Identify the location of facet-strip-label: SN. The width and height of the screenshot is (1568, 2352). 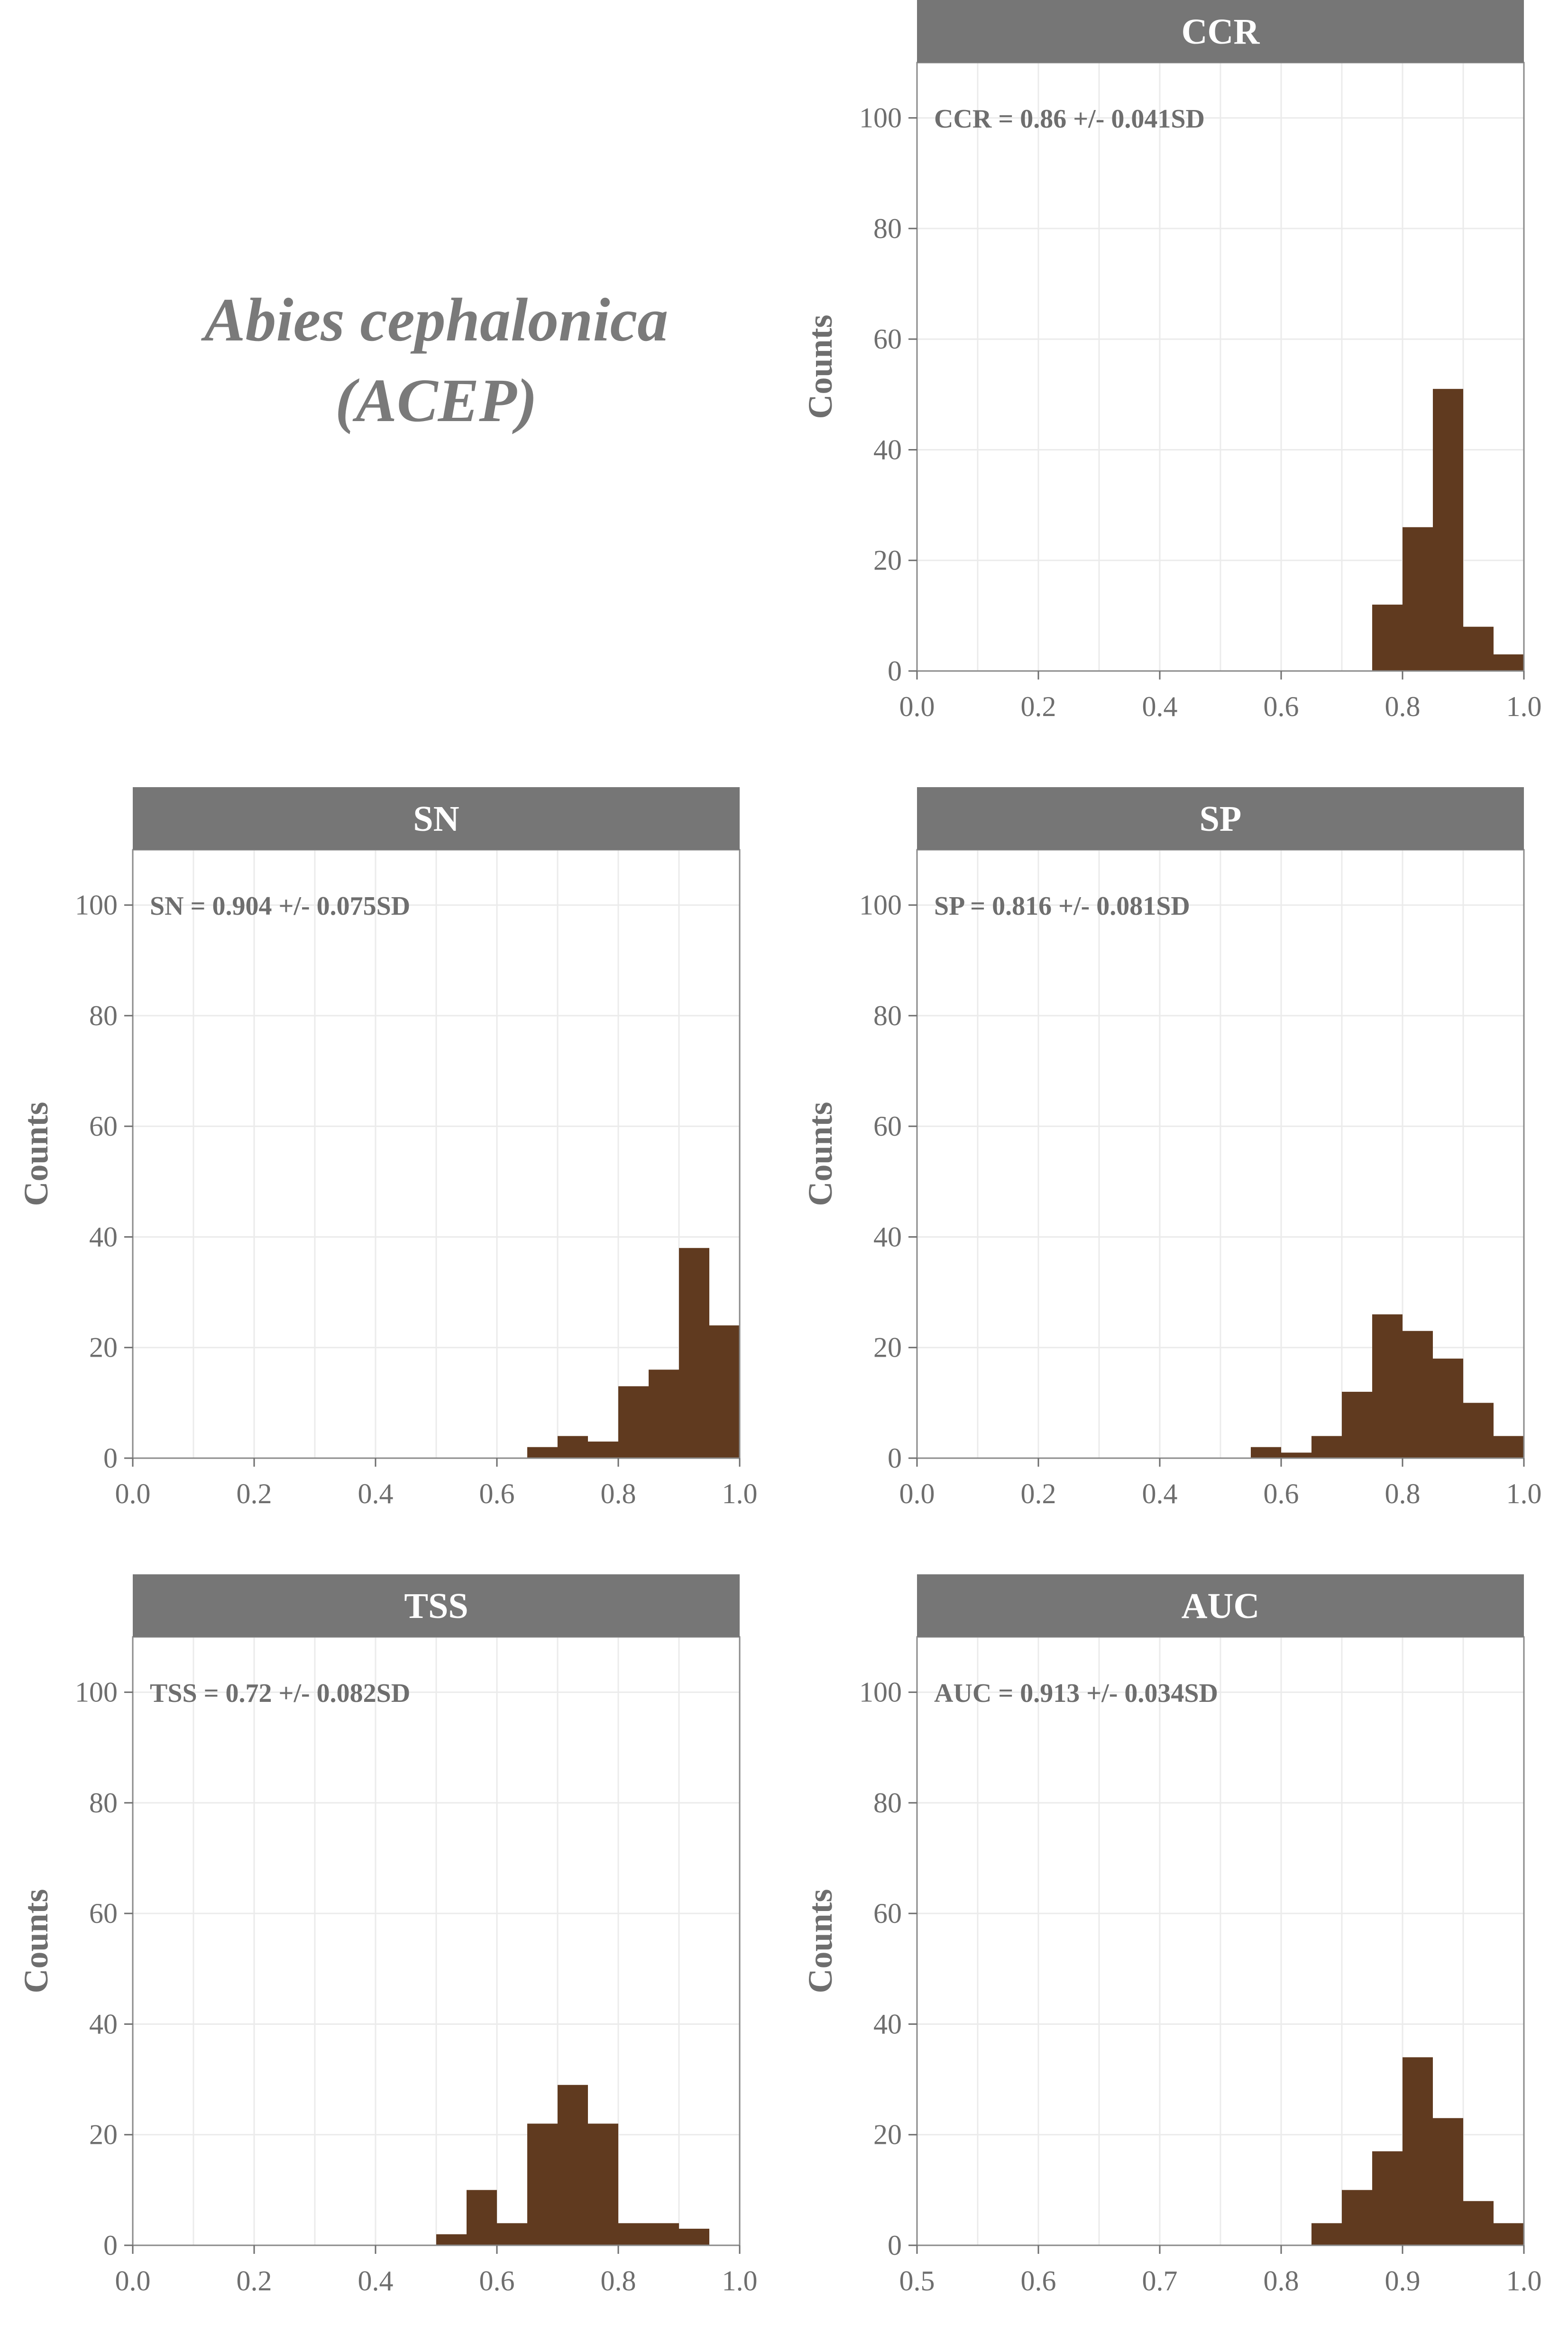
(436, 819).